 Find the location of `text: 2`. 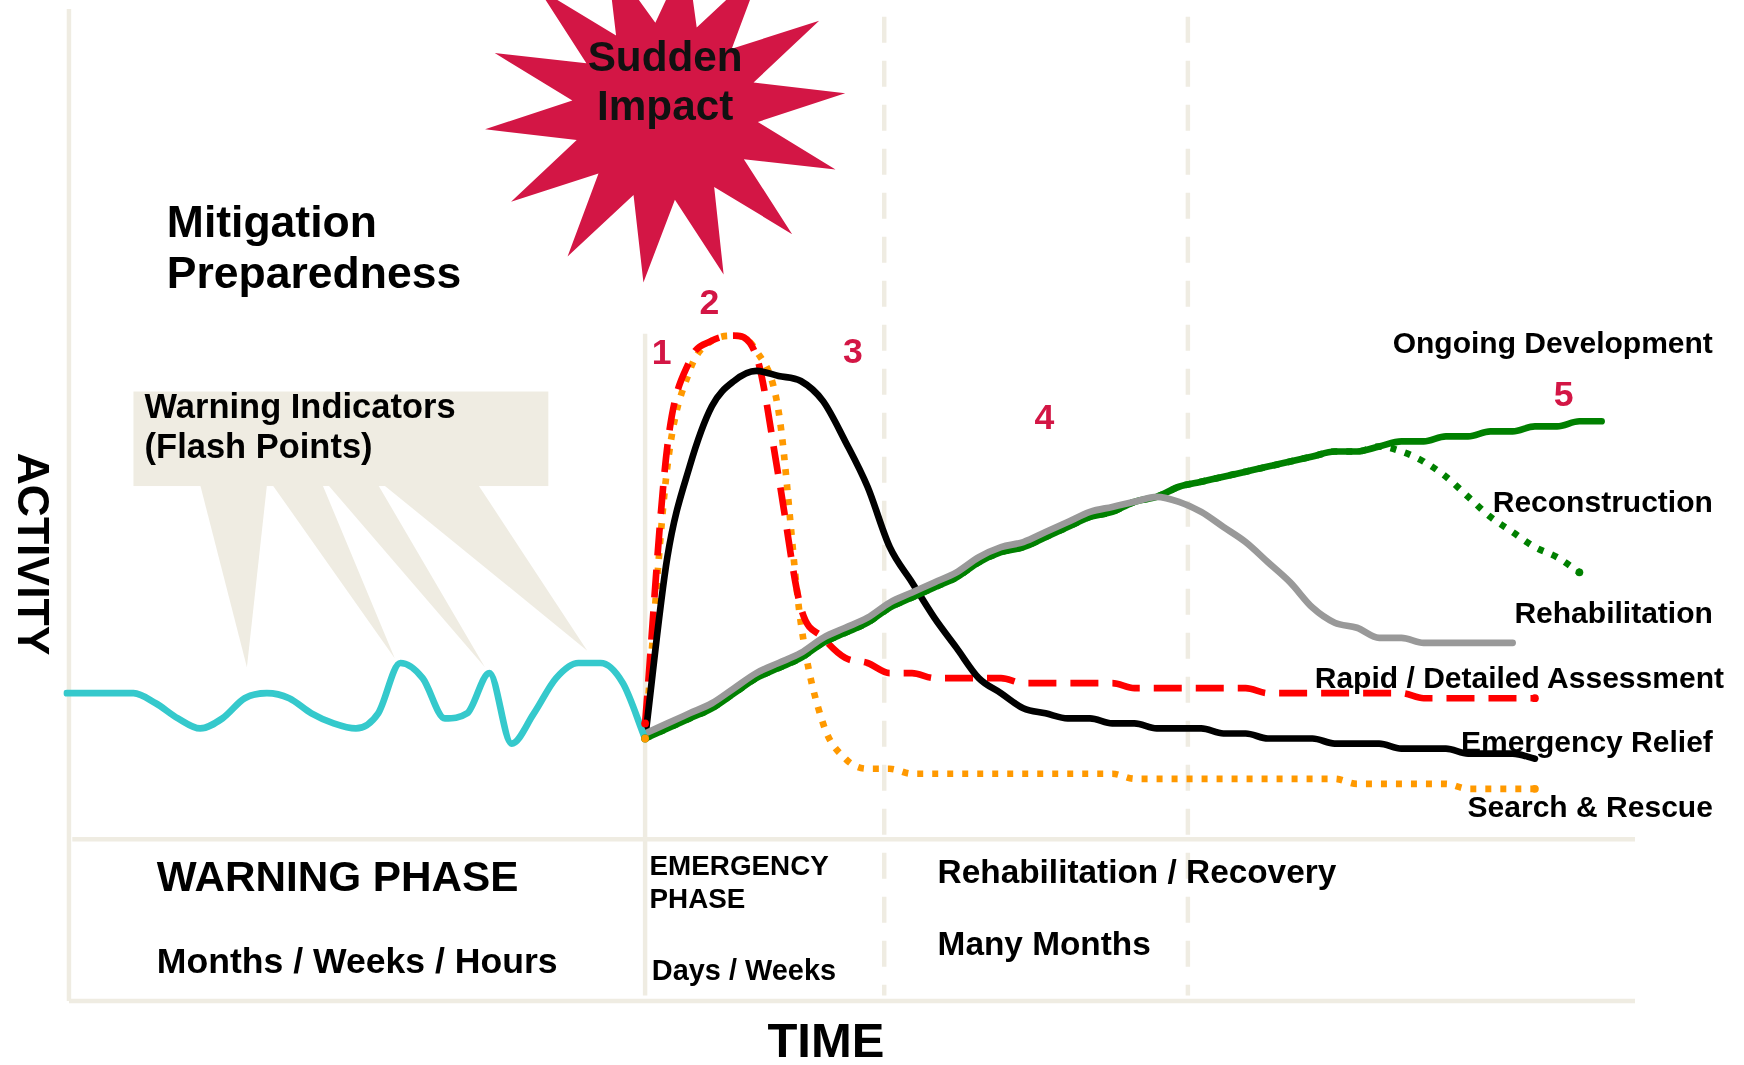

text: 2 is located at coordinates (709, 302).